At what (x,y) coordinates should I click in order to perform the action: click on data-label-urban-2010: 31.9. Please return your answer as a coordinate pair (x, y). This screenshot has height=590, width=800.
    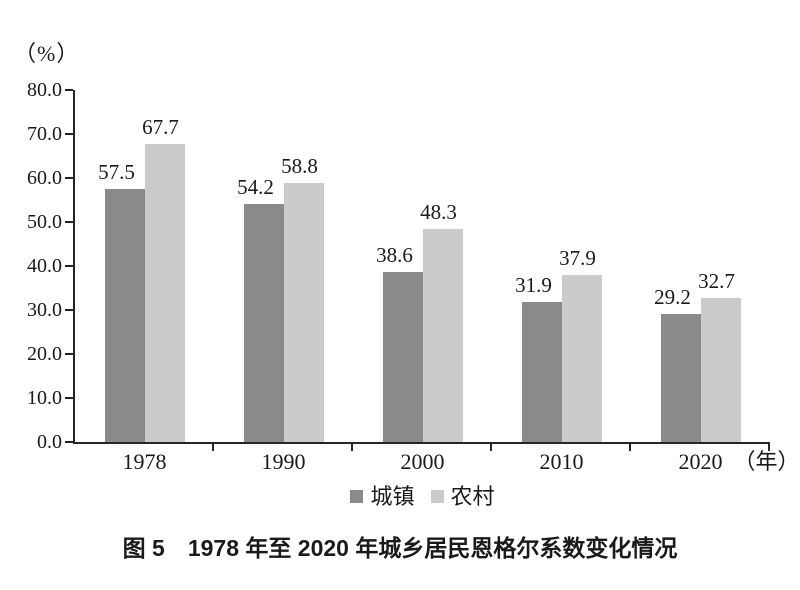
    Looking at the image, I should click on (533, 284).